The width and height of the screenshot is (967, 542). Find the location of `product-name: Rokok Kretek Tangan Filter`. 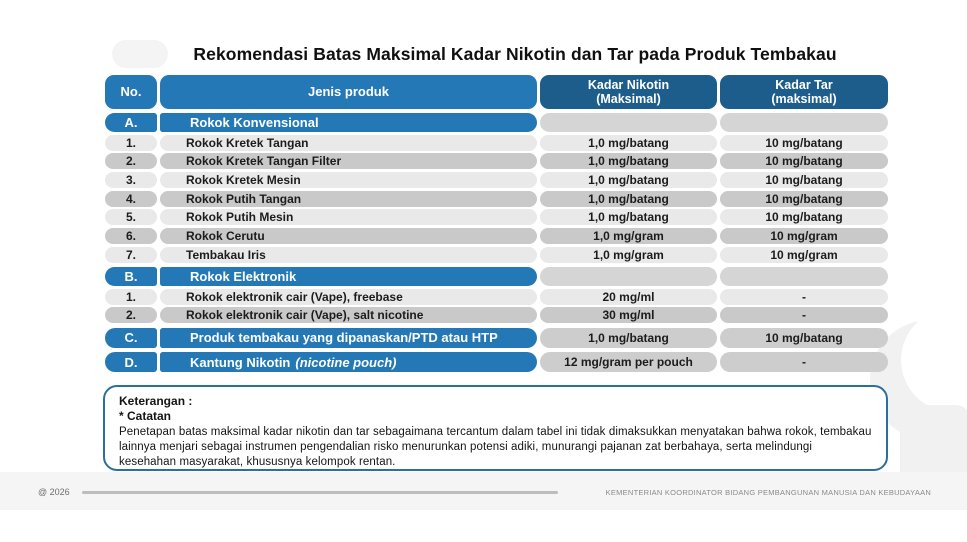

product-name: Rokok Kretek Tangan Filter is located at coordinates (348, 161).